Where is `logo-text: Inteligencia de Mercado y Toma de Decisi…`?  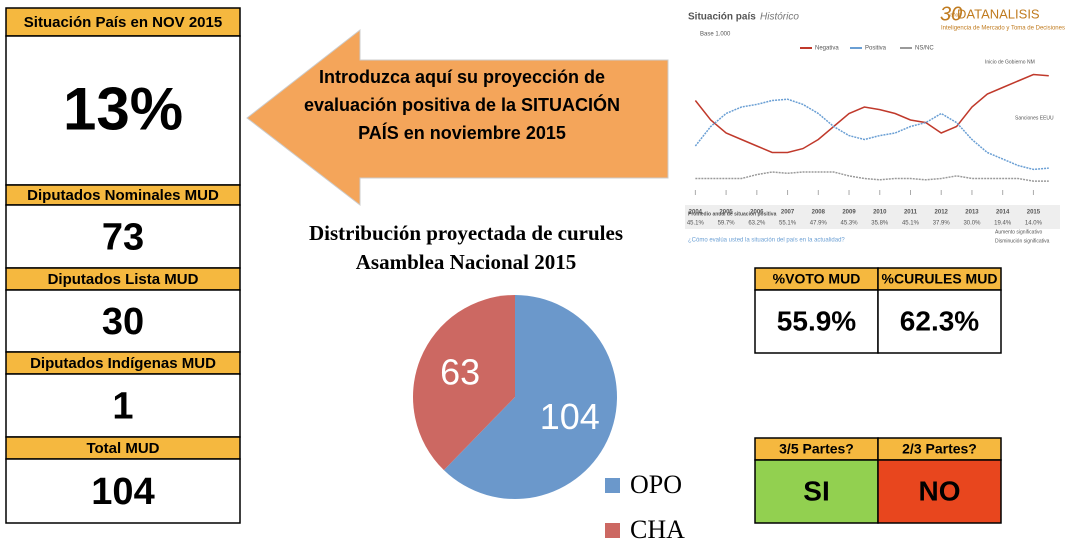 logo-text: Inteligencia de Mercado y Toma de Decisi… is located at coordinates (1003, 29).